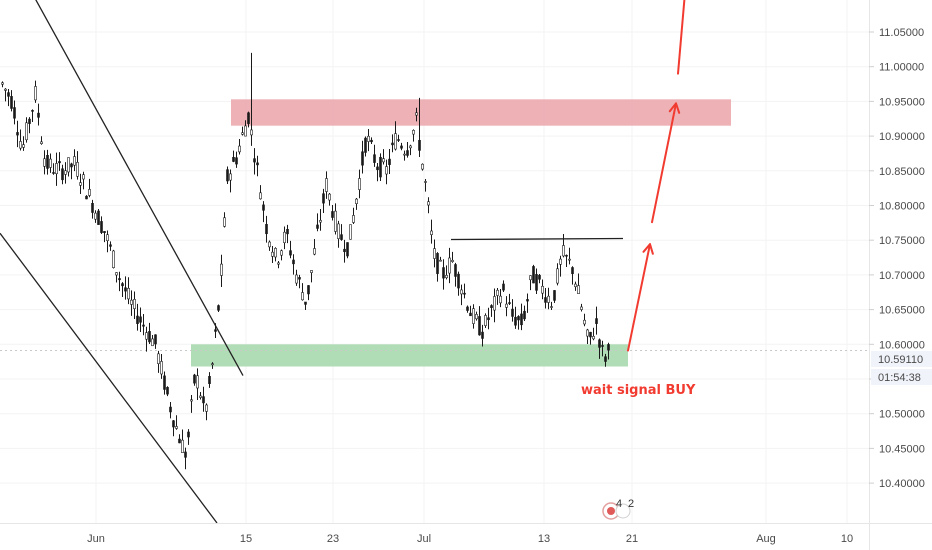 The height and width of the screenshot is (550, 932). What do you see at coordinates (632, 539) in the screenshot?
I see `time-tick-label: 21` at bounding box center [632, 539].